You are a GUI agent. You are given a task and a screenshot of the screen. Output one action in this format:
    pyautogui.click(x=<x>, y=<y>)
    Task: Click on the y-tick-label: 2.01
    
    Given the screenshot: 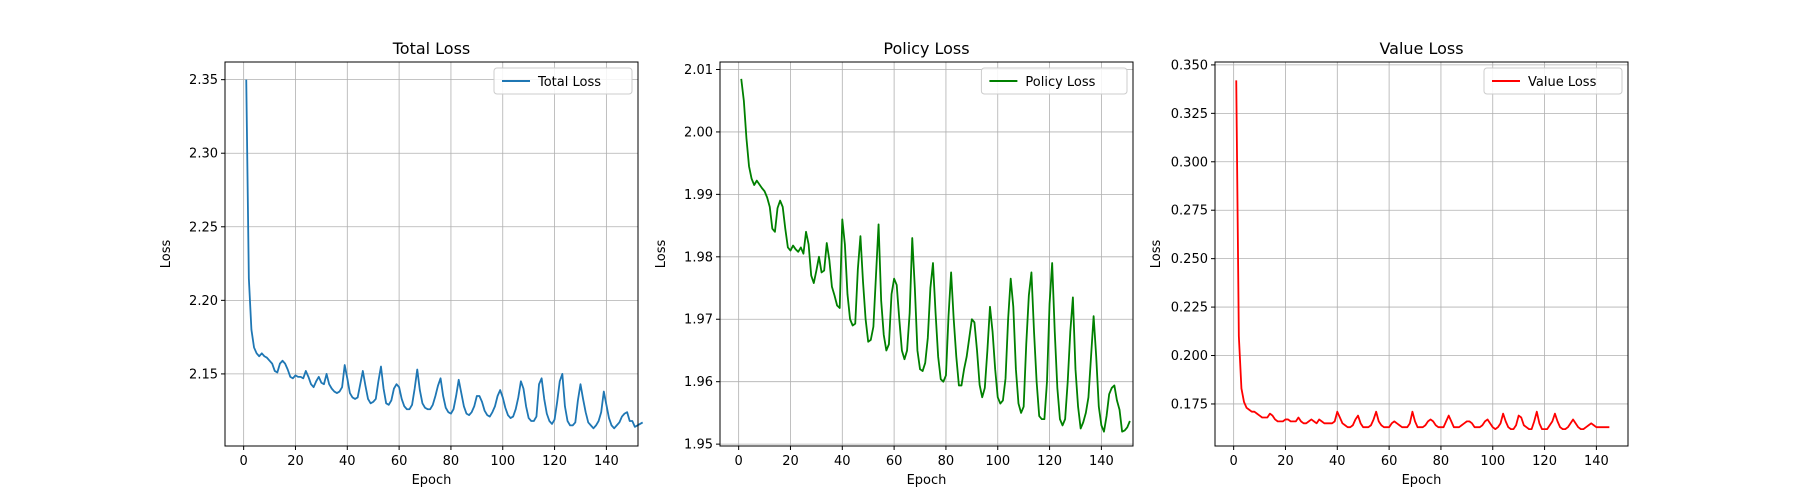 What is the action you would take?
    pyautogui.click(x=698, y=70)
    